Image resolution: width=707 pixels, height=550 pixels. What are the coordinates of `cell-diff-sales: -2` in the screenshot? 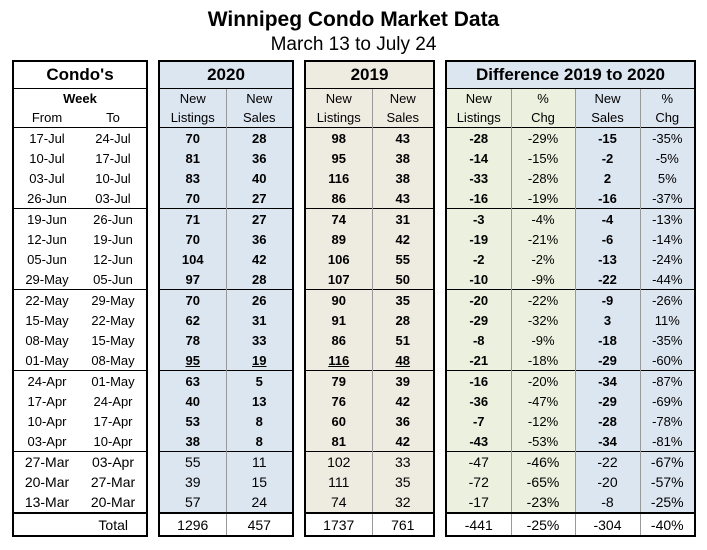 It's located at (607, 158).